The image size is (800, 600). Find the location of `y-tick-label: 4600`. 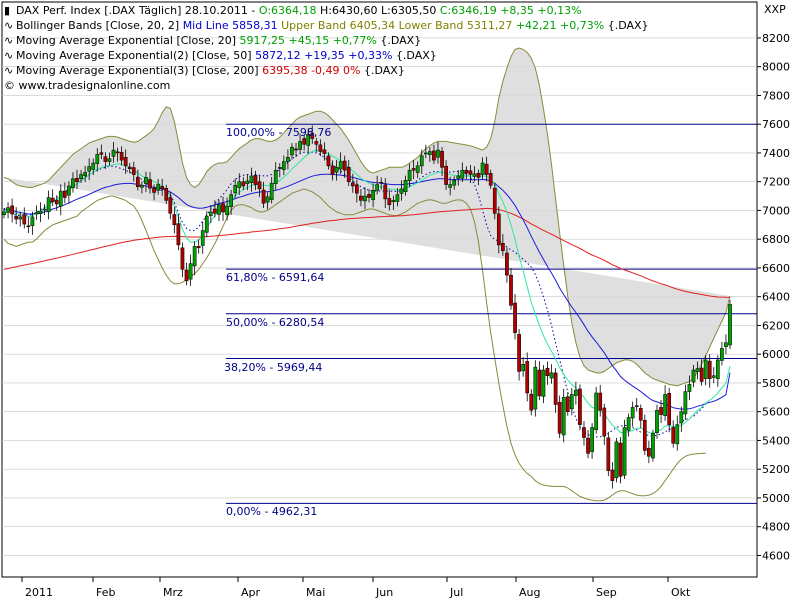

y-tick-label: 4600 is located at coordinates (776, 555).